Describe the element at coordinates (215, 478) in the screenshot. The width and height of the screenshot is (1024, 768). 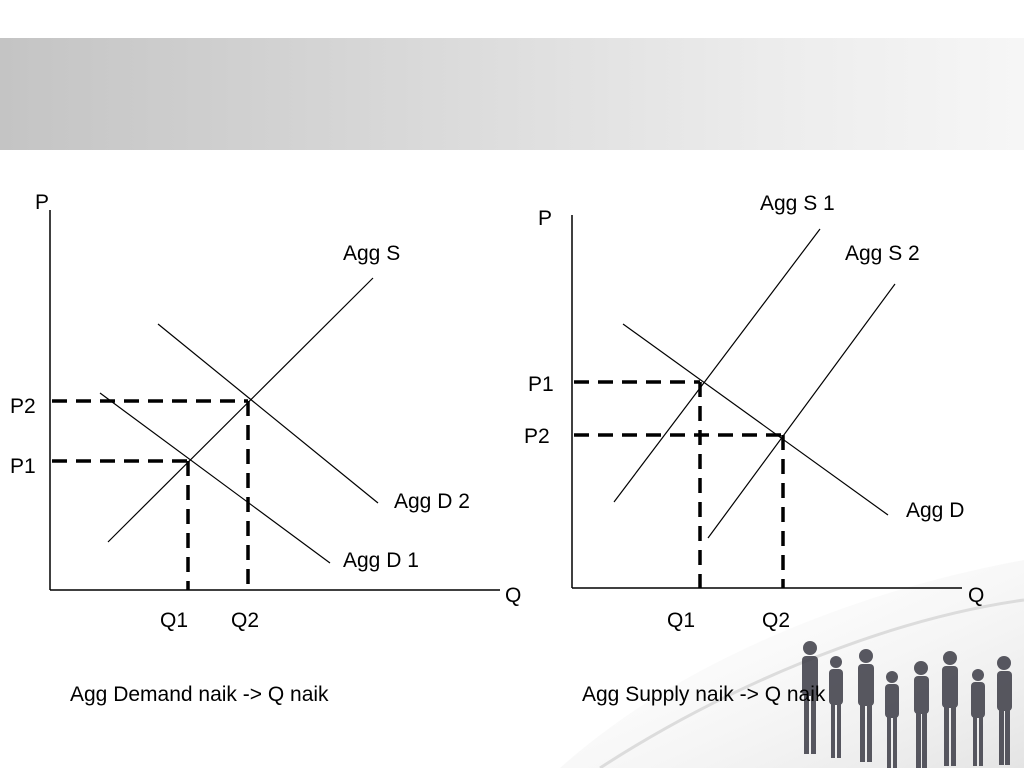
I see `left-demand1-line` at that location.